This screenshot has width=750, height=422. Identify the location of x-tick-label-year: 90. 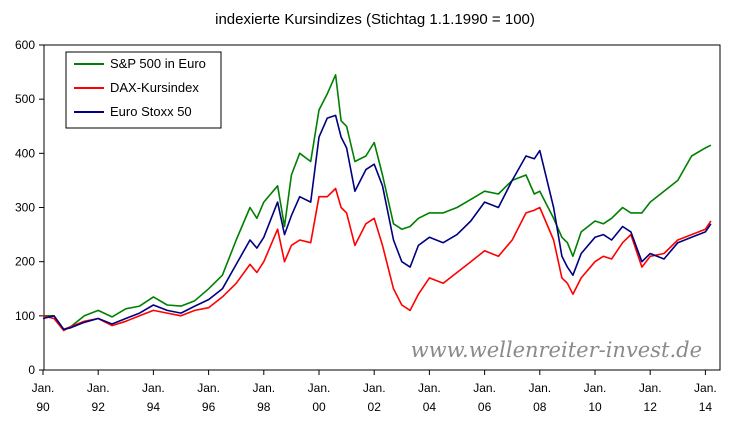
(43, 407).